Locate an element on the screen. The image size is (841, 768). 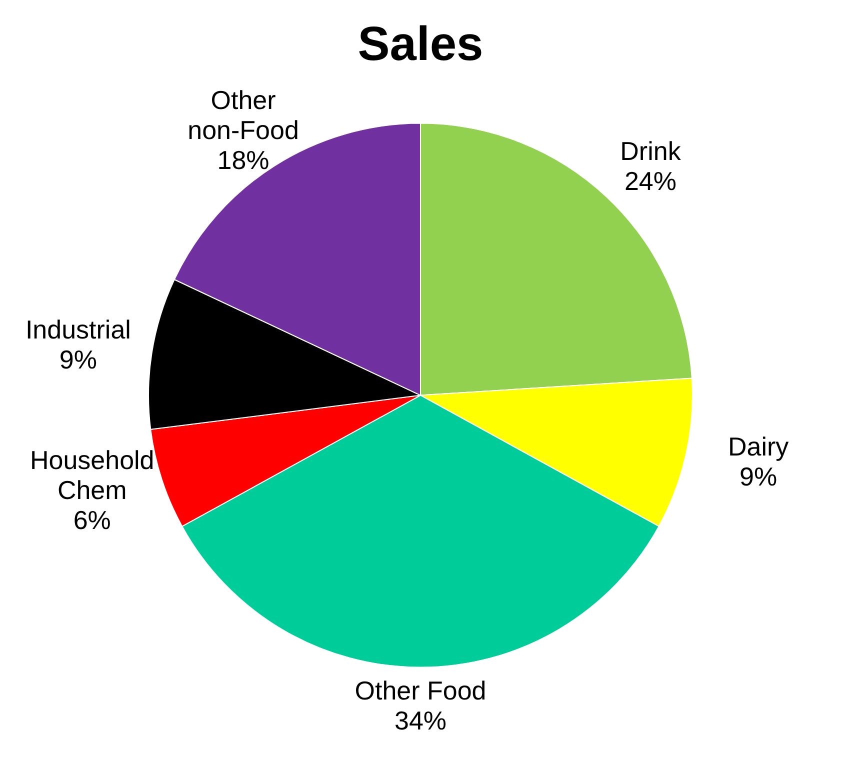
data-label: 6% is located at coordinates (92, 519).